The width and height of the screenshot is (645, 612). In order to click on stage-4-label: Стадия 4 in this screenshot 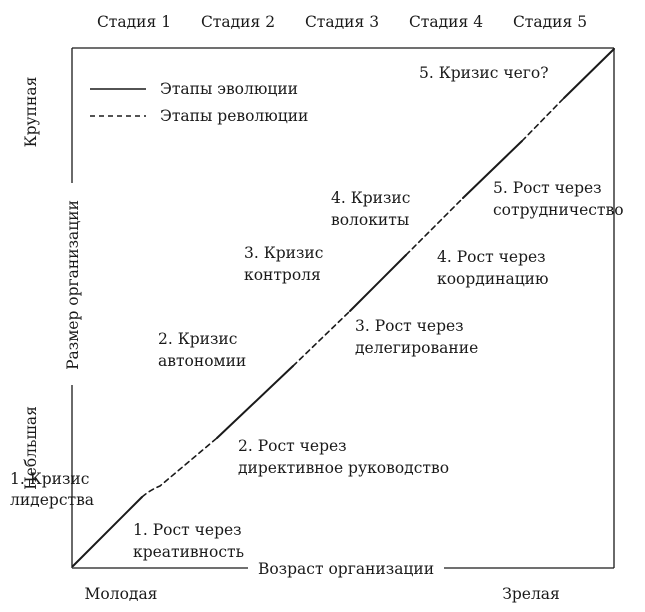, I will do `click(446, 22)`.